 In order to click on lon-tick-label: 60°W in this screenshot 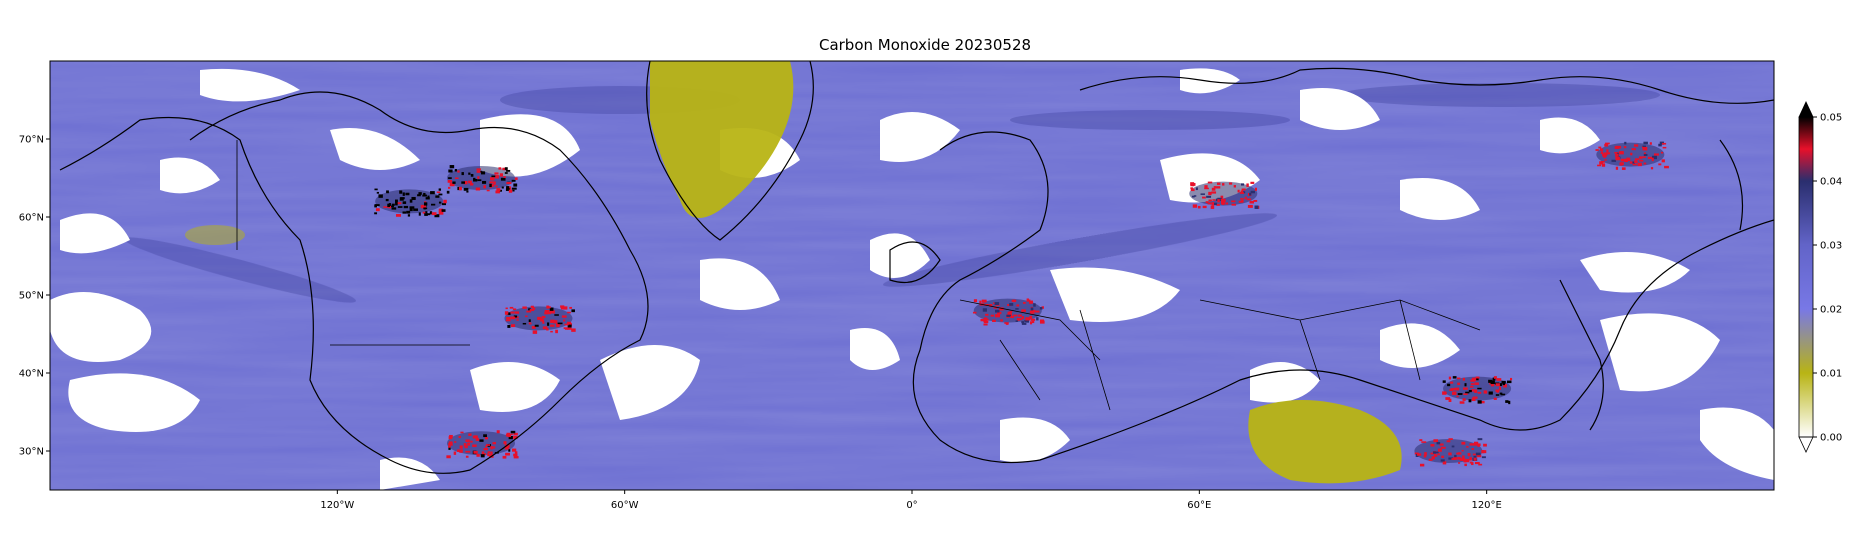, I will do `click(625, 505)`.